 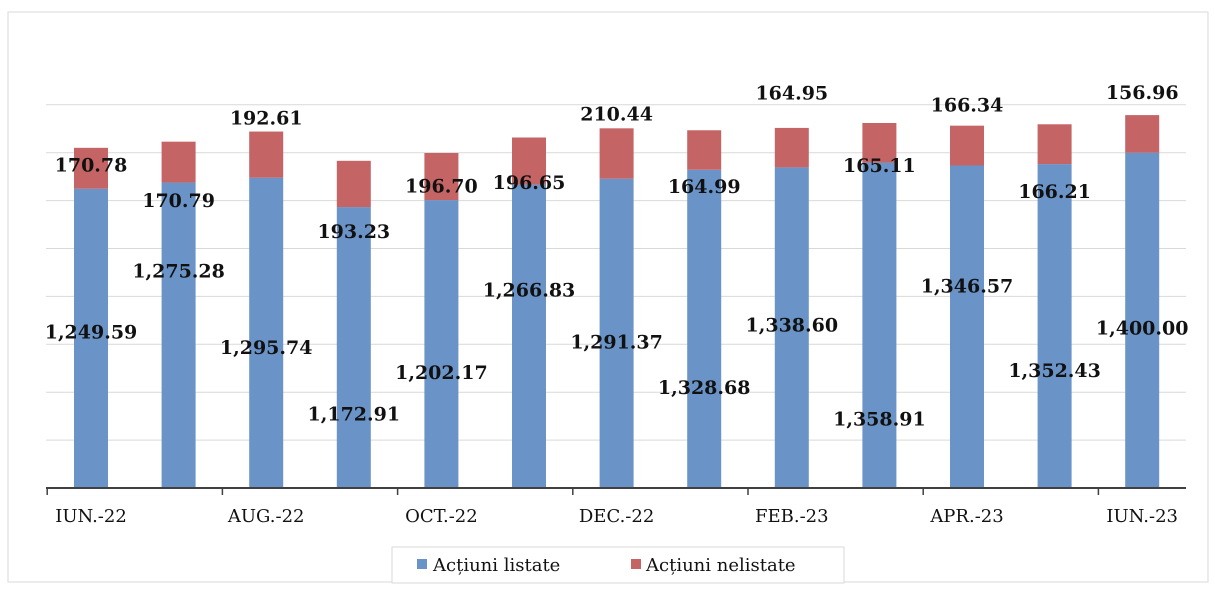 What do you see at coordinates (441, 187) in the screenshot?
I see `data-label-unlisted: 196.70` at bounding box center [441, 187].